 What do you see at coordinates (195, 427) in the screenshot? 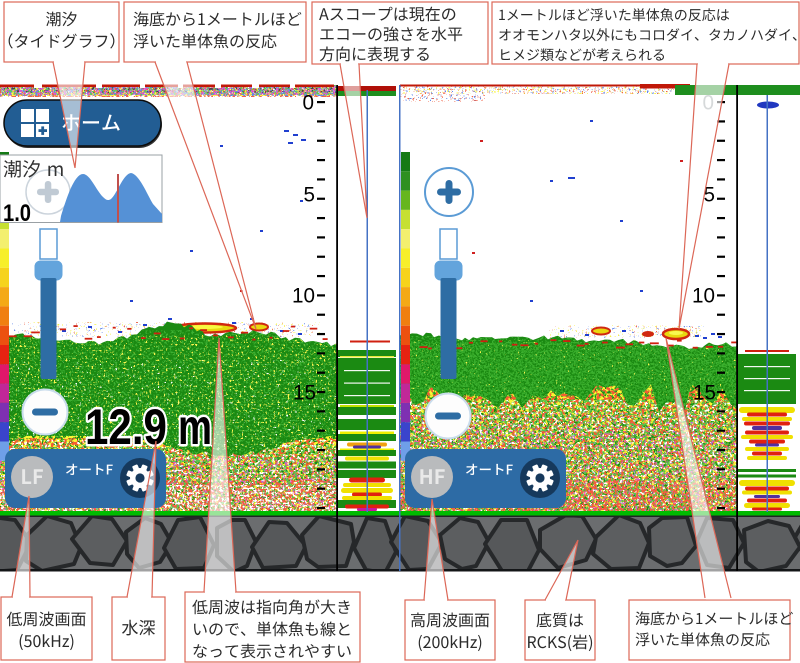
I see `svg-text: m` at bounding box center [195, 427].